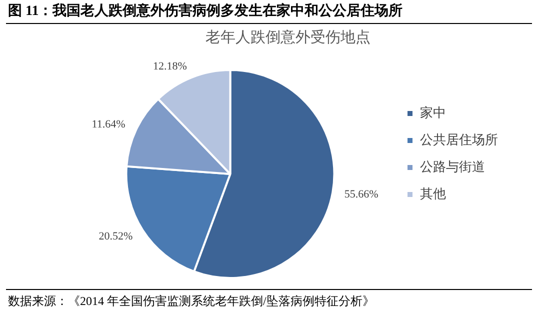  What do you see at coordinates (109, 124) in the screenshot?
I see `data-label: 11.64%` at bounding box center [109, 124].